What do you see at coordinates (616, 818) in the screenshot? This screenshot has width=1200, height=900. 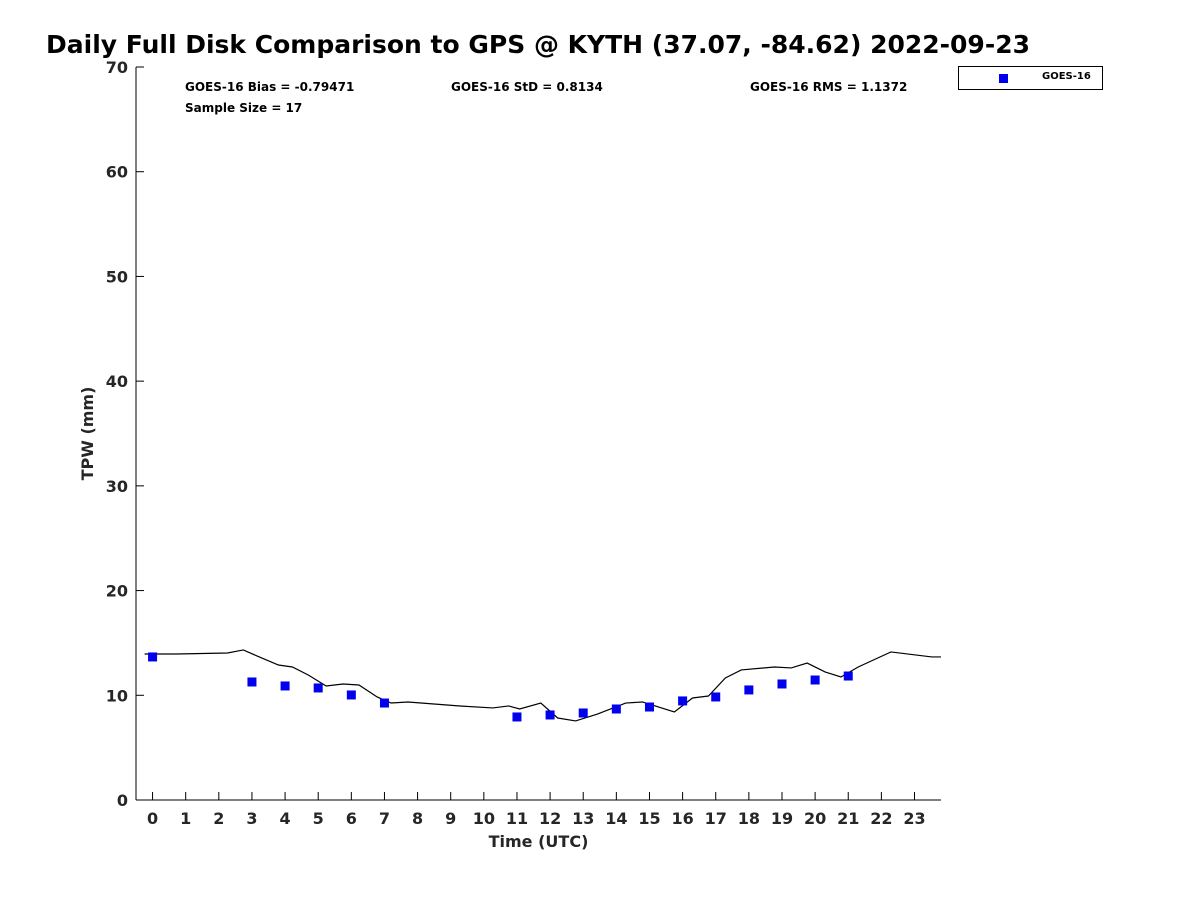 I see `x-tick-label: 14` at bounding box center [616, 818].